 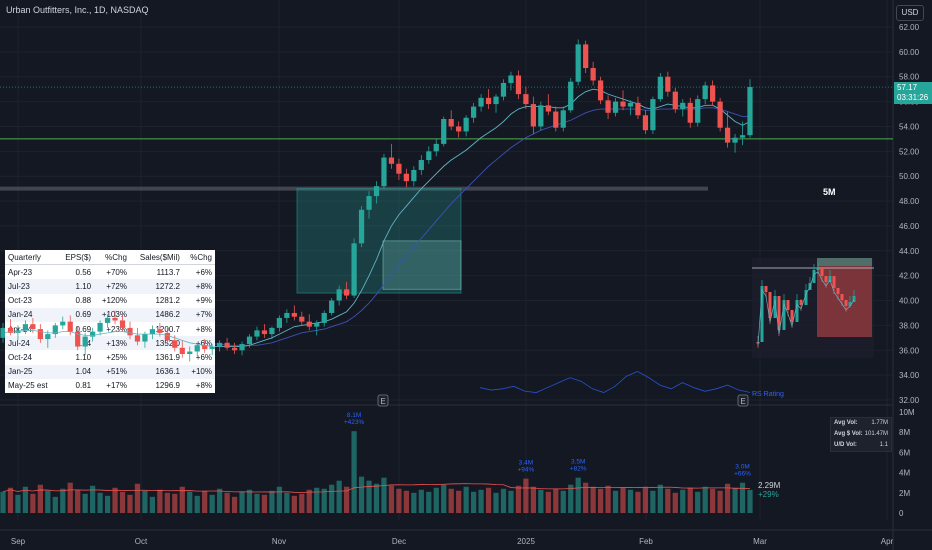 I want to click on price-tick-label: 34.00, so click(x=909, y=375).